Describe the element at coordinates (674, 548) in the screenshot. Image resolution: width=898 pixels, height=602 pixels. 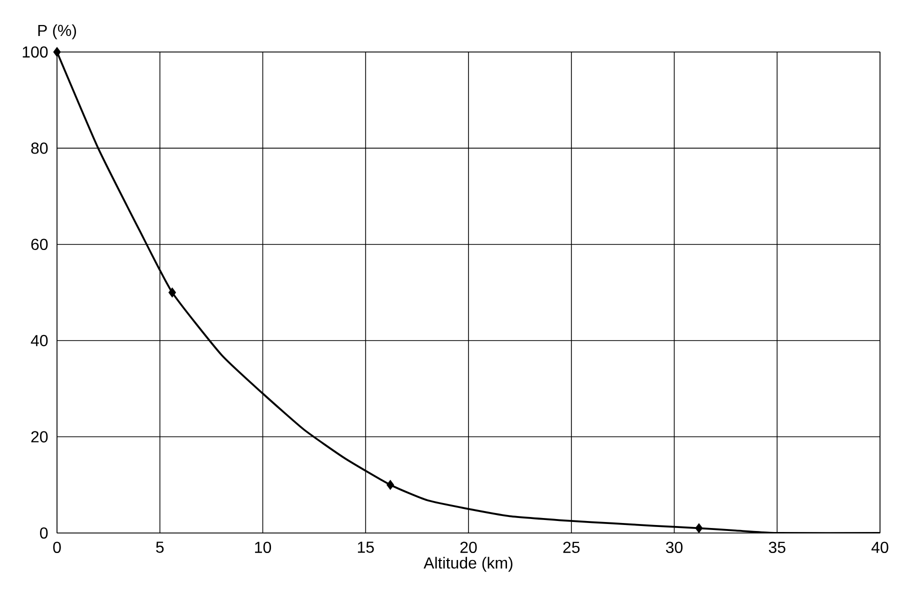
I see `x-tick-label: 30` at that location.